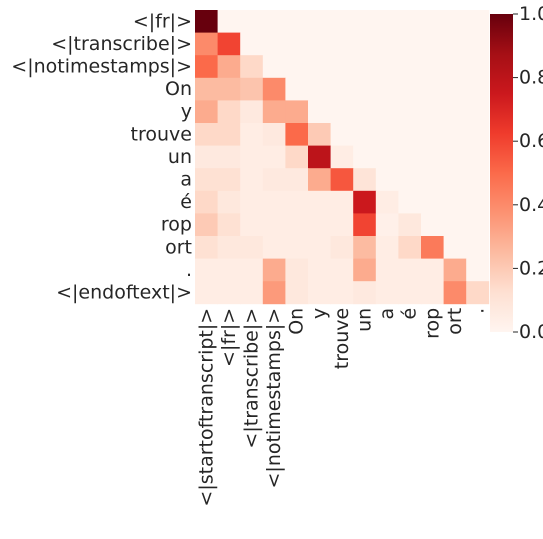  Describe the element at coordinates (342, 44) in the screenshot. I see `heatmap-cell-r1-c6` at that location.